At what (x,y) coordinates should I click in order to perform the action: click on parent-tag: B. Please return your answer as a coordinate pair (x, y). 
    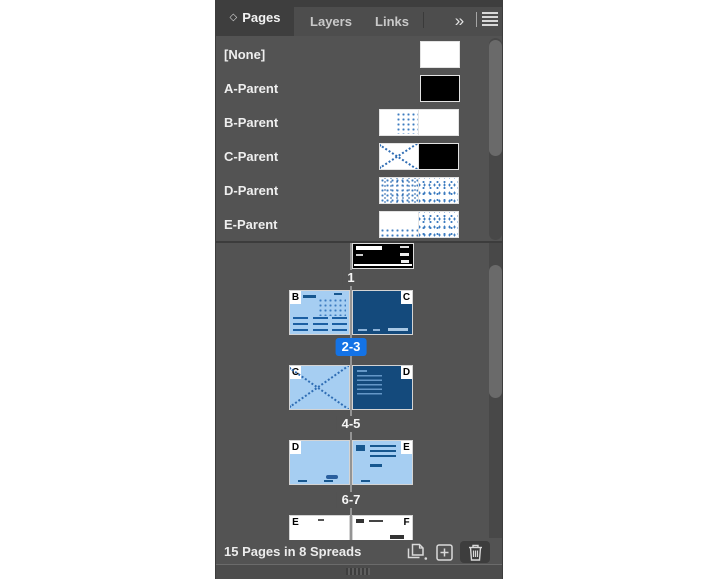
    Looking at the image, I should click on (295, 297).